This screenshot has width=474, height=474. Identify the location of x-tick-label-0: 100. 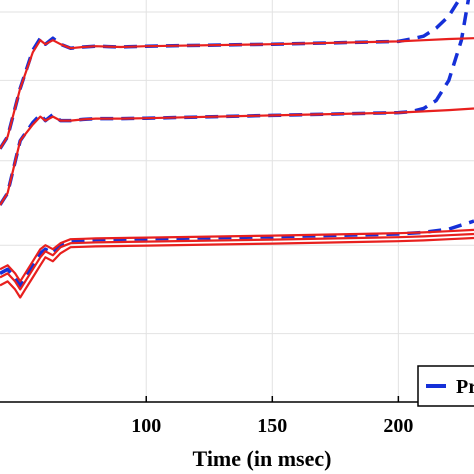
(146, 426).